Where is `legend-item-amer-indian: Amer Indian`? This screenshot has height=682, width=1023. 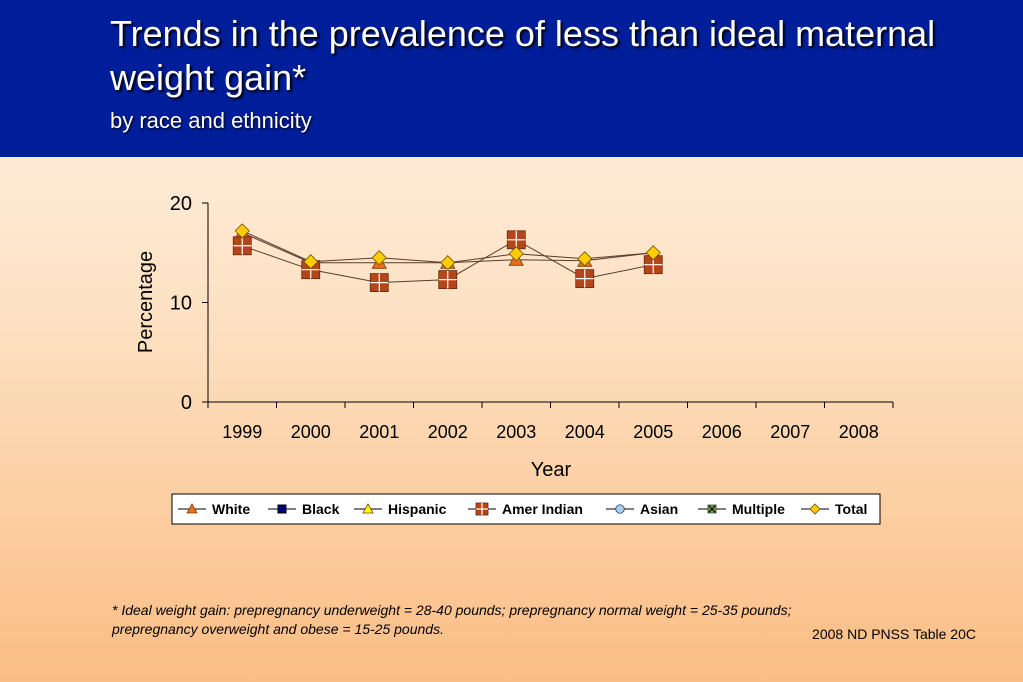
legend-item-amer-indian: Amer Indian is located at coordinates (525, 509).